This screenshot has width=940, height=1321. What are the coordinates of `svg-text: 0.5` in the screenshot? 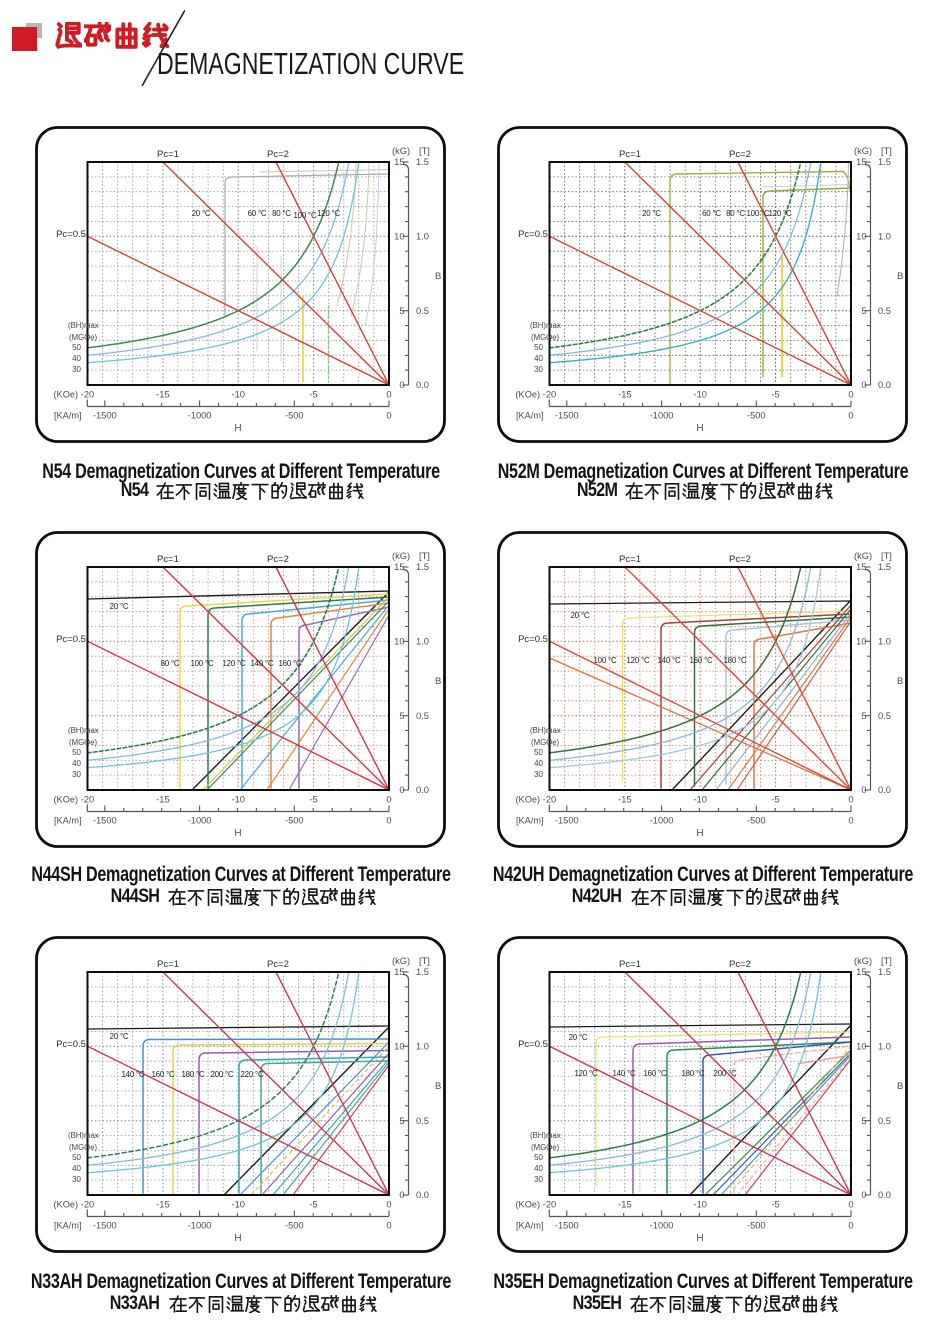 It's located at (422, 311).